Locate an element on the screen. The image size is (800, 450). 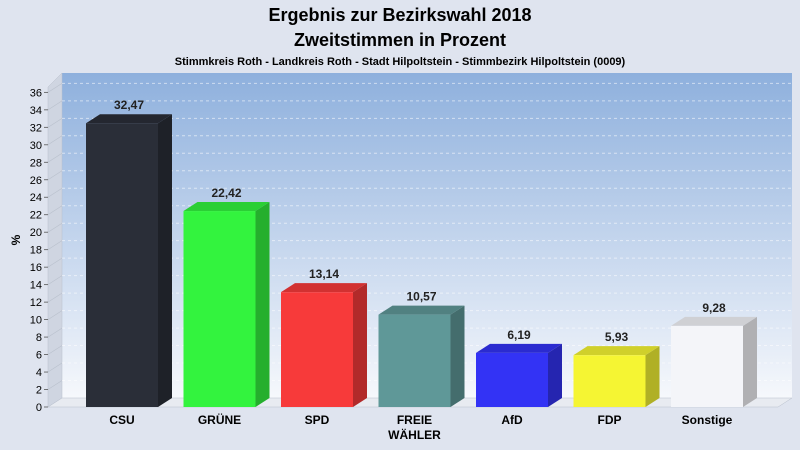
y-tick-label: 36 is located at coordinates (36, 93).